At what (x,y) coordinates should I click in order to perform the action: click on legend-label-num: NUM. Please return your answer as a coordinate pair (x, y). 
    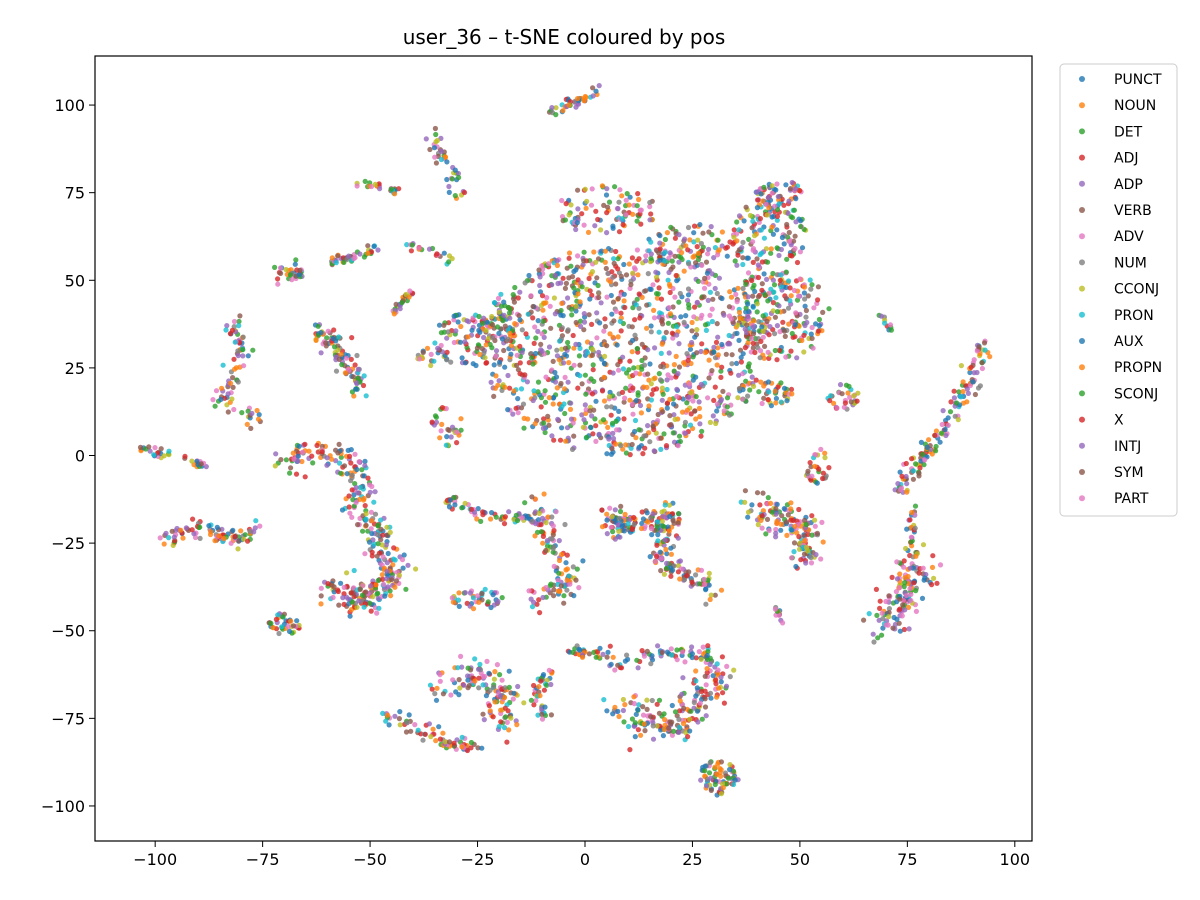
    Looking at the image, I should click on (1130, 263).